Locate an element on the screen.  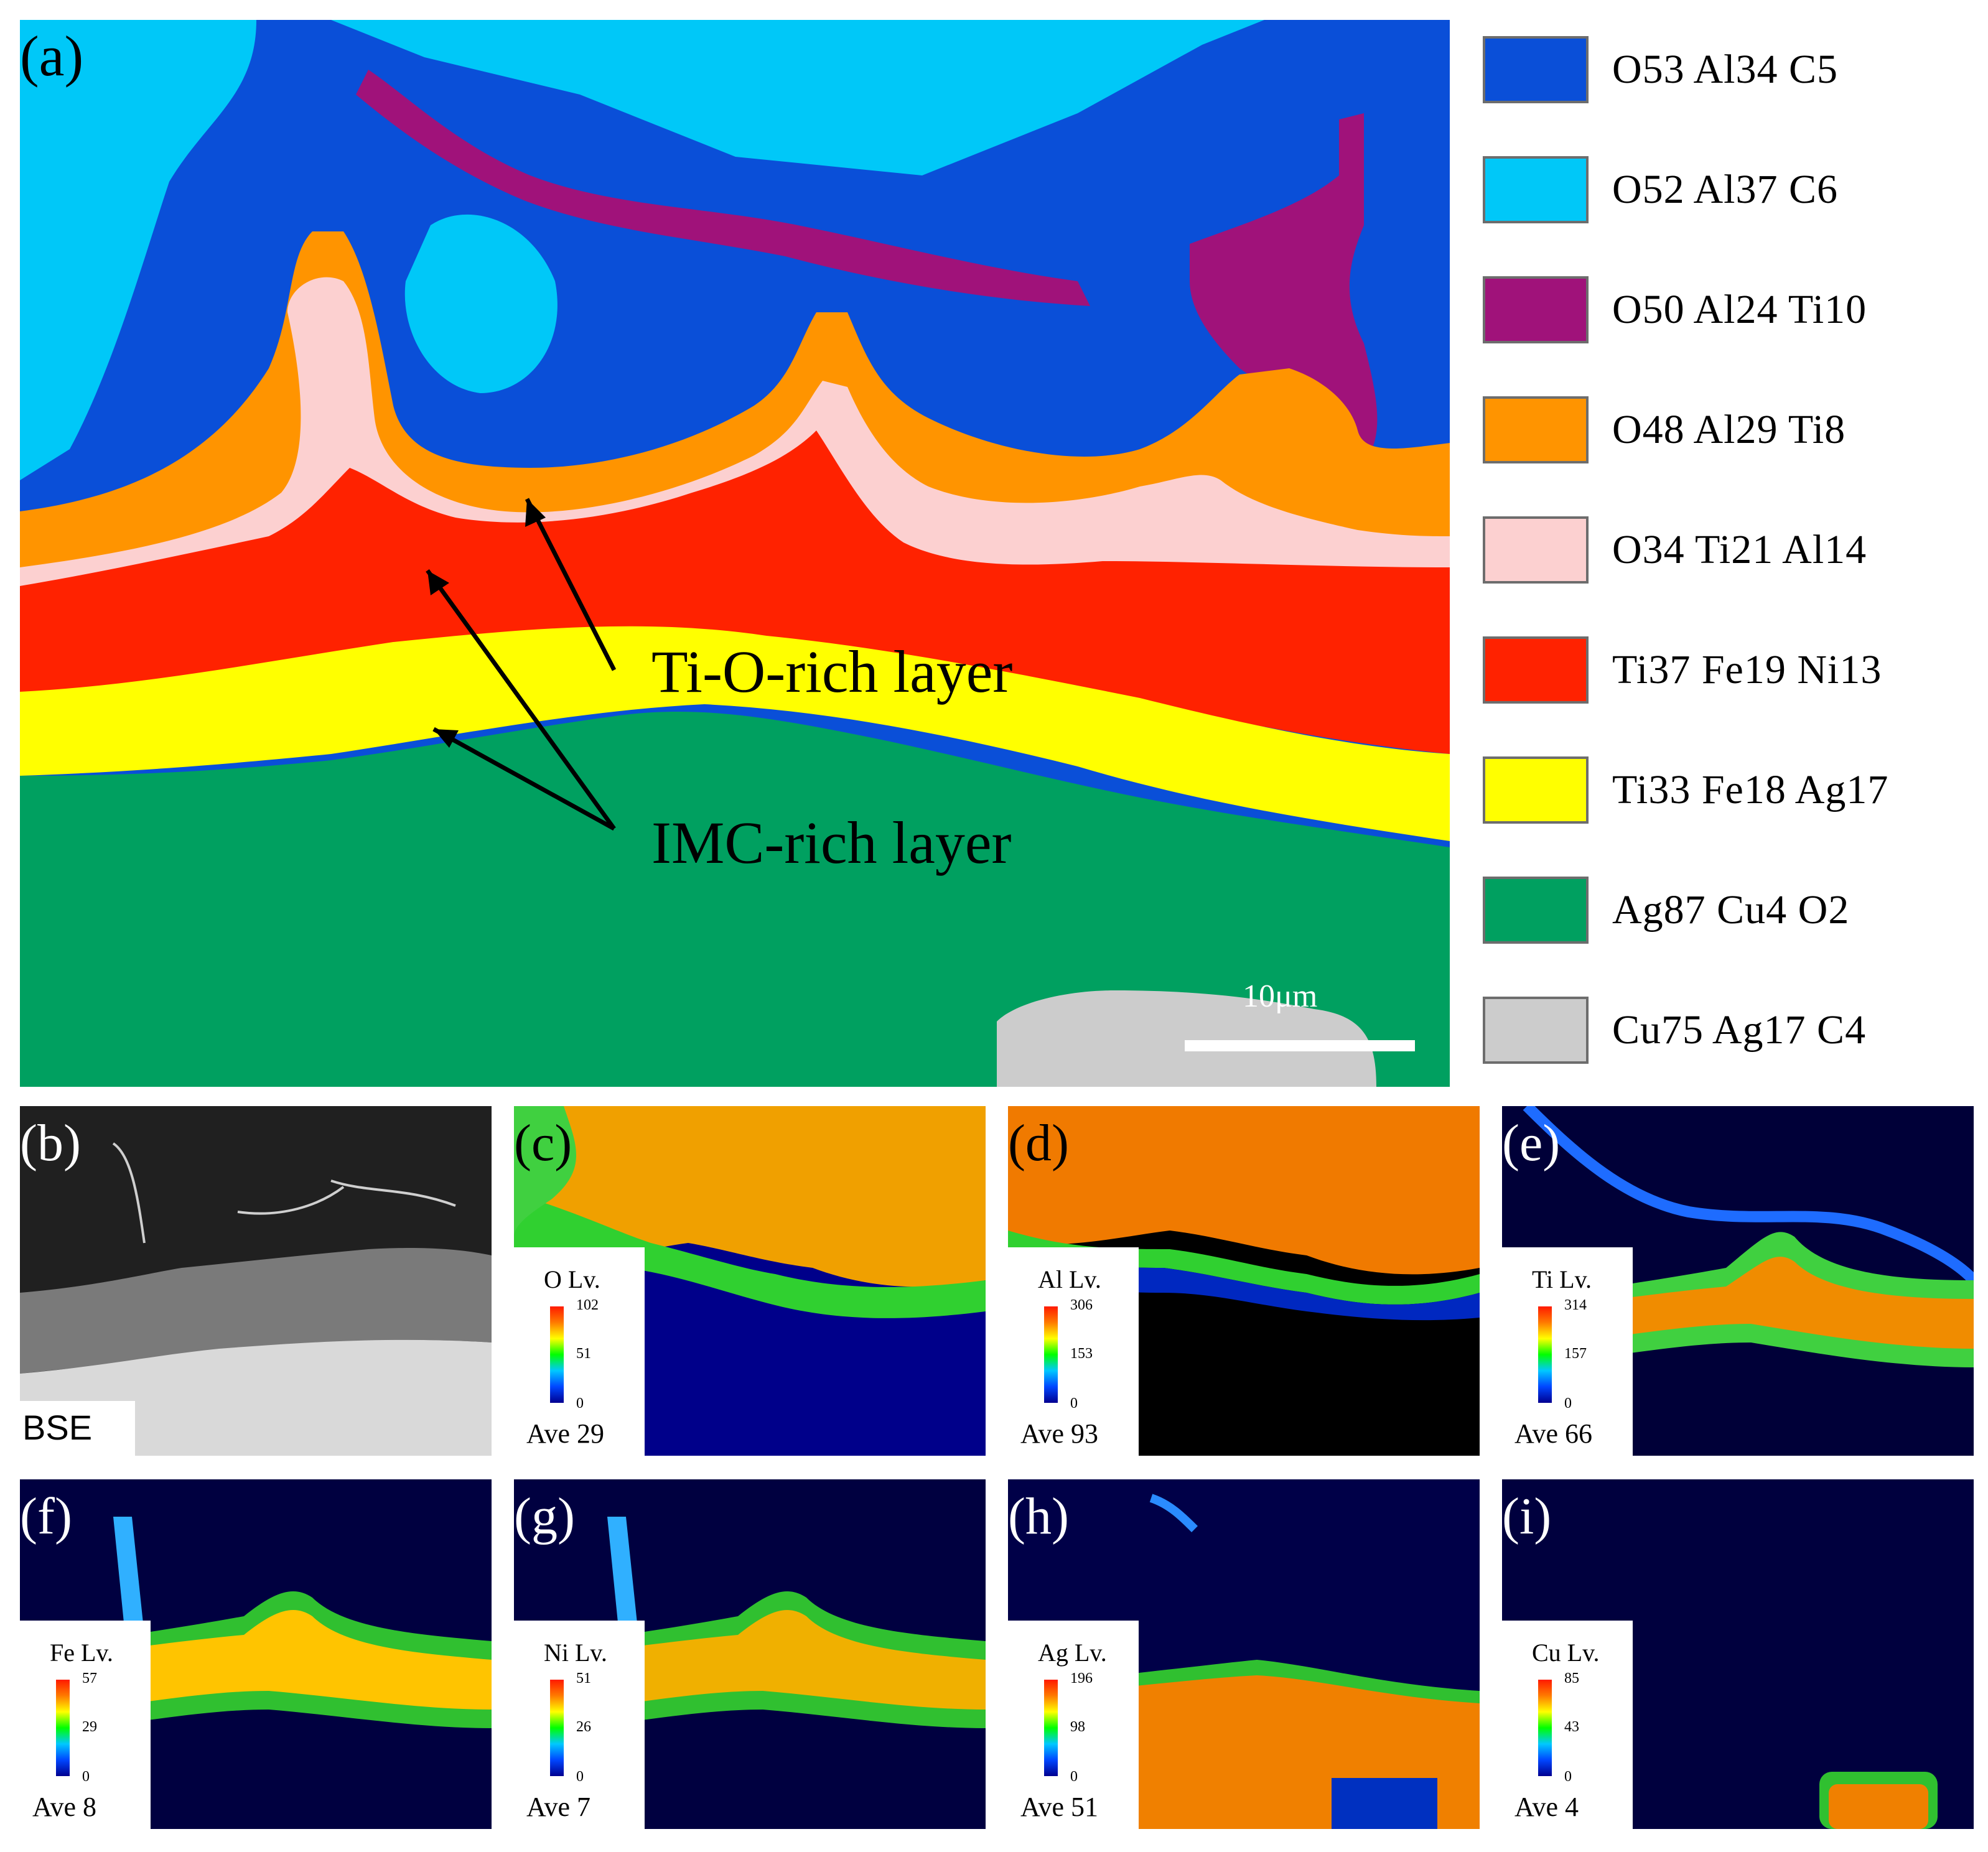
panel-e-letter: (e) is located at coordinates (1531, 1143).